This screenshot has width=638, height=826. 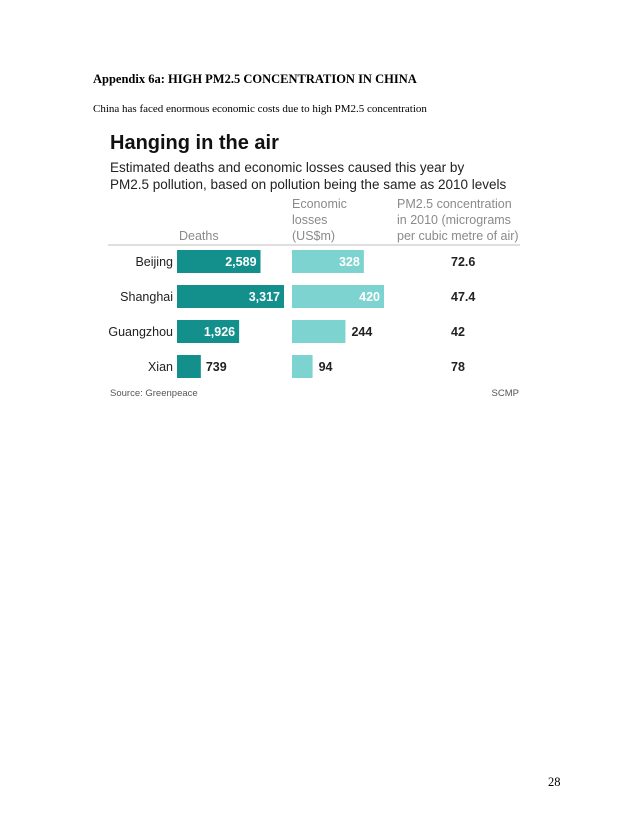 I want to click on pm25-value-beijing: 72.6, so click(x=463, y=262).